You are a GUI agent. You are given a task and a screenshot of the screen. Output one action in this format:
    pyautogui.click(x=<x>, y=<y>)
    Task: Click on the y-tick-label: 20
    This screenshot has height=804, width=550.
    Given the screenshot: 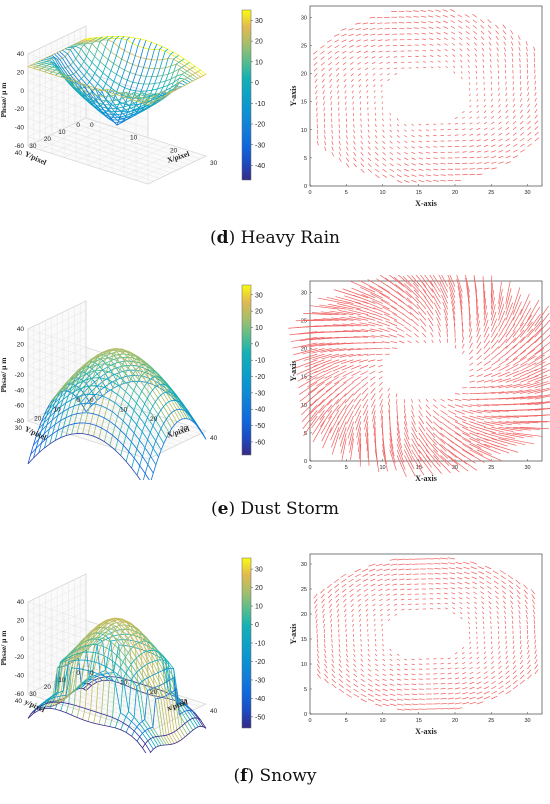 What is the action you would take?
    pyautogui.click(x=38, y=419)
    